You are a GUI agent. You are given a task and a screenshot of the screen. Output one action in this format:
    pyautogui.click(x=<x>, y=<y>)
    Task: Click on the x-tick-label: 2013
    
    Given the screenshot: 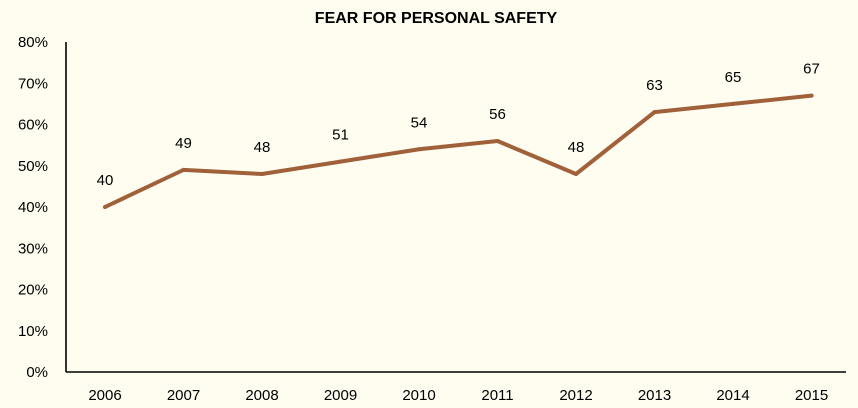 What is the action you would take?
    pyautogui.click(x=654, y=395)
    